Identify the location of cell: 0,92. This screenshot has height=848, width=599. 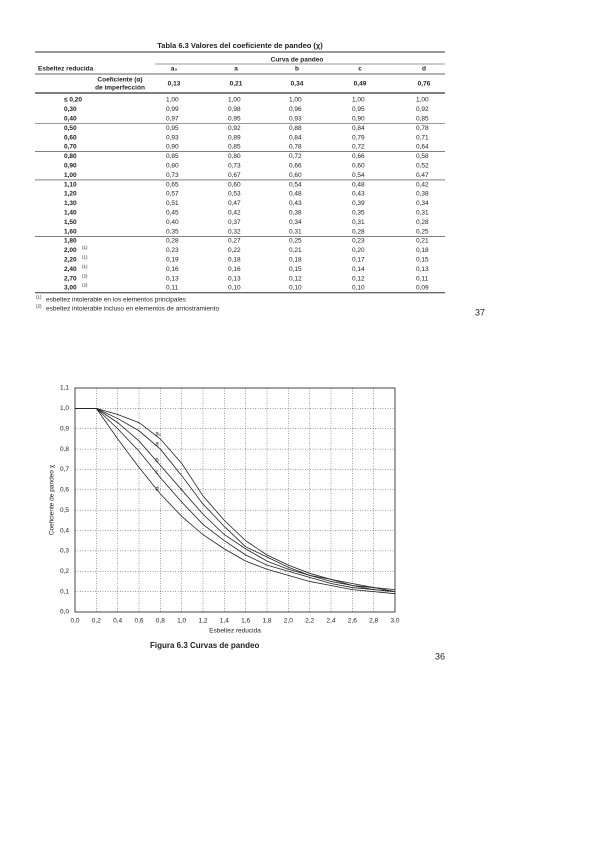
(234, 128).